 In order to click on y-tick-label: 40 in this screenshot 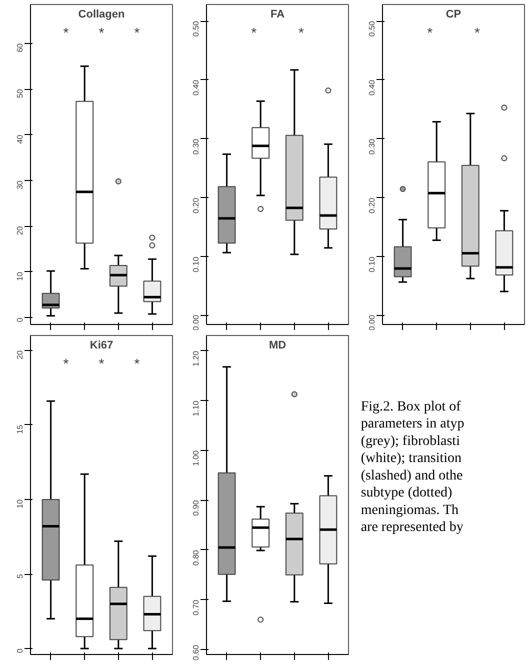, I will do `click(20, 139)`.